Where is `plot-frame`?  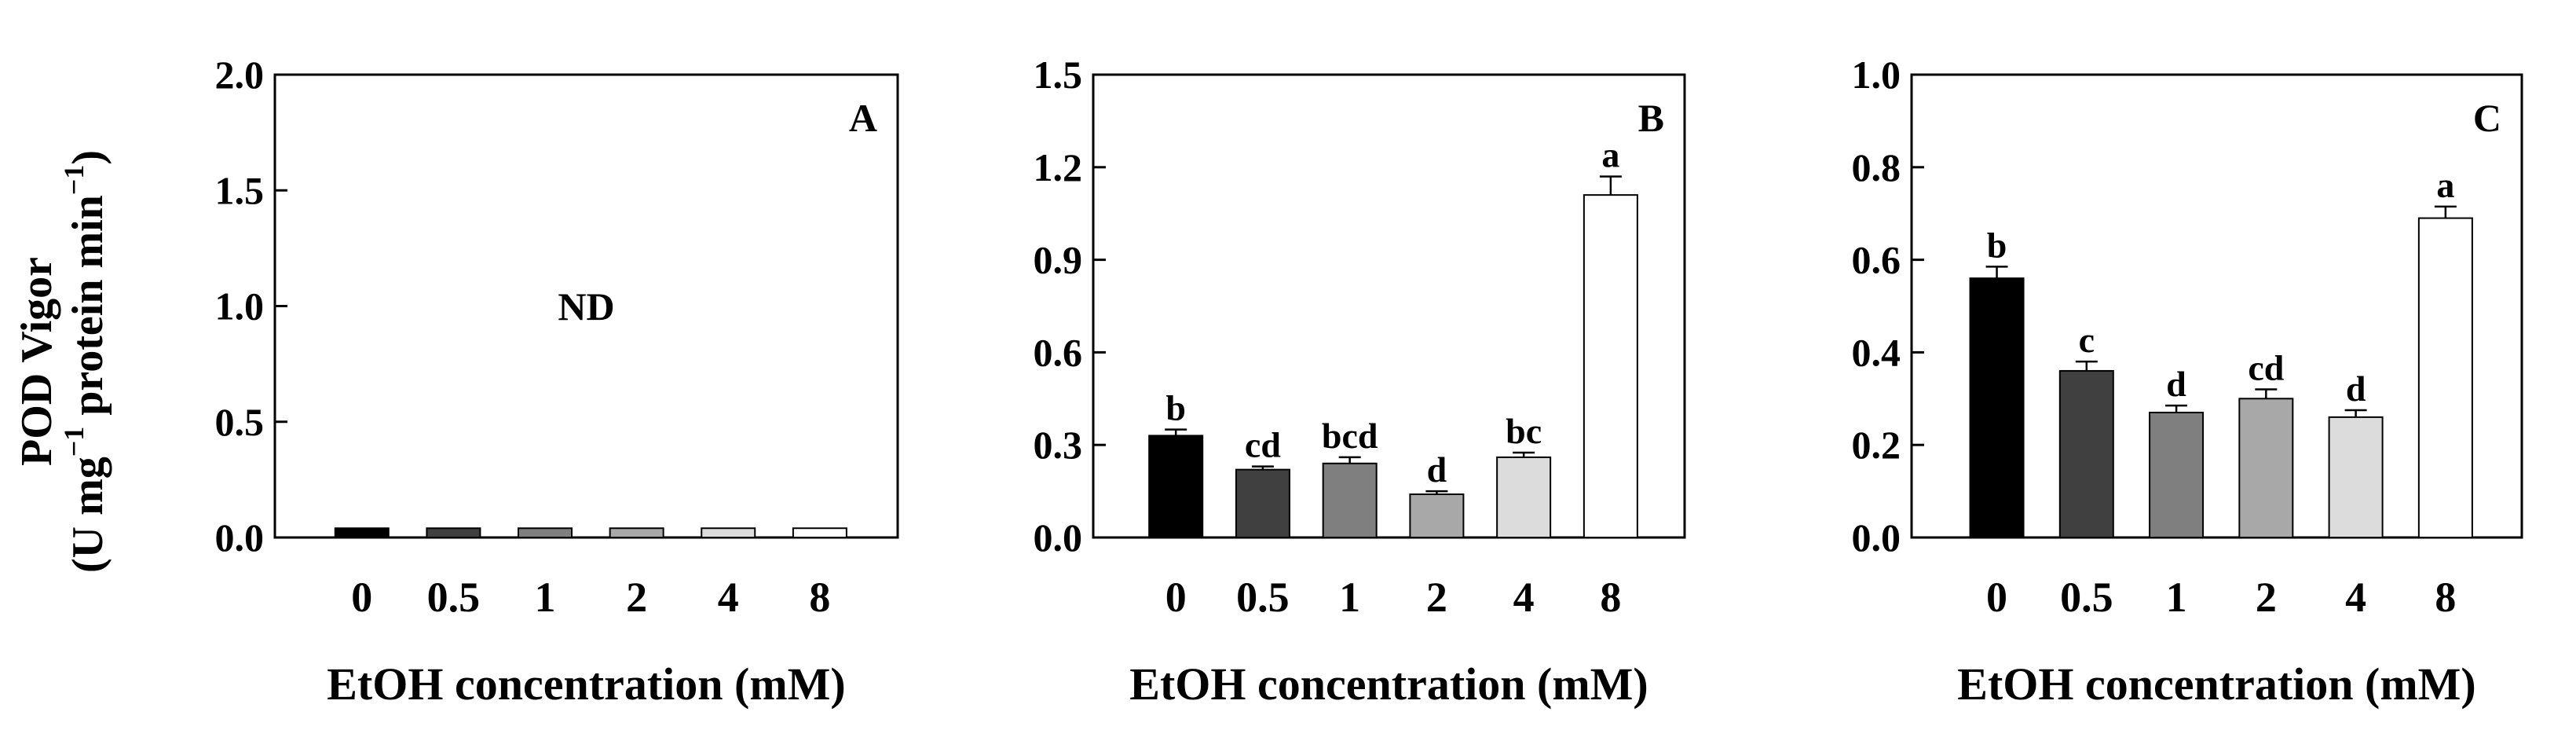
plot-frame is located at coordinates (1389, 306).